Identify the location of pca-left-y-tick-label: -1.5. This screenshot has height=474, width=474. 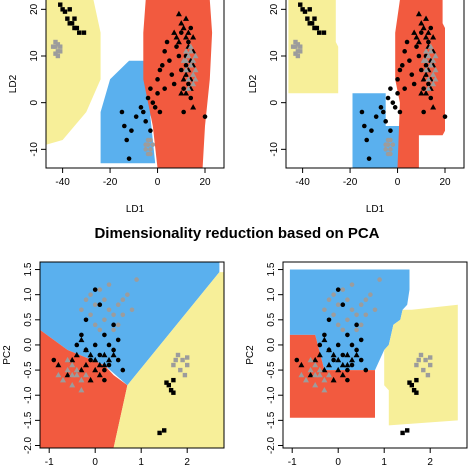
(28, 420).